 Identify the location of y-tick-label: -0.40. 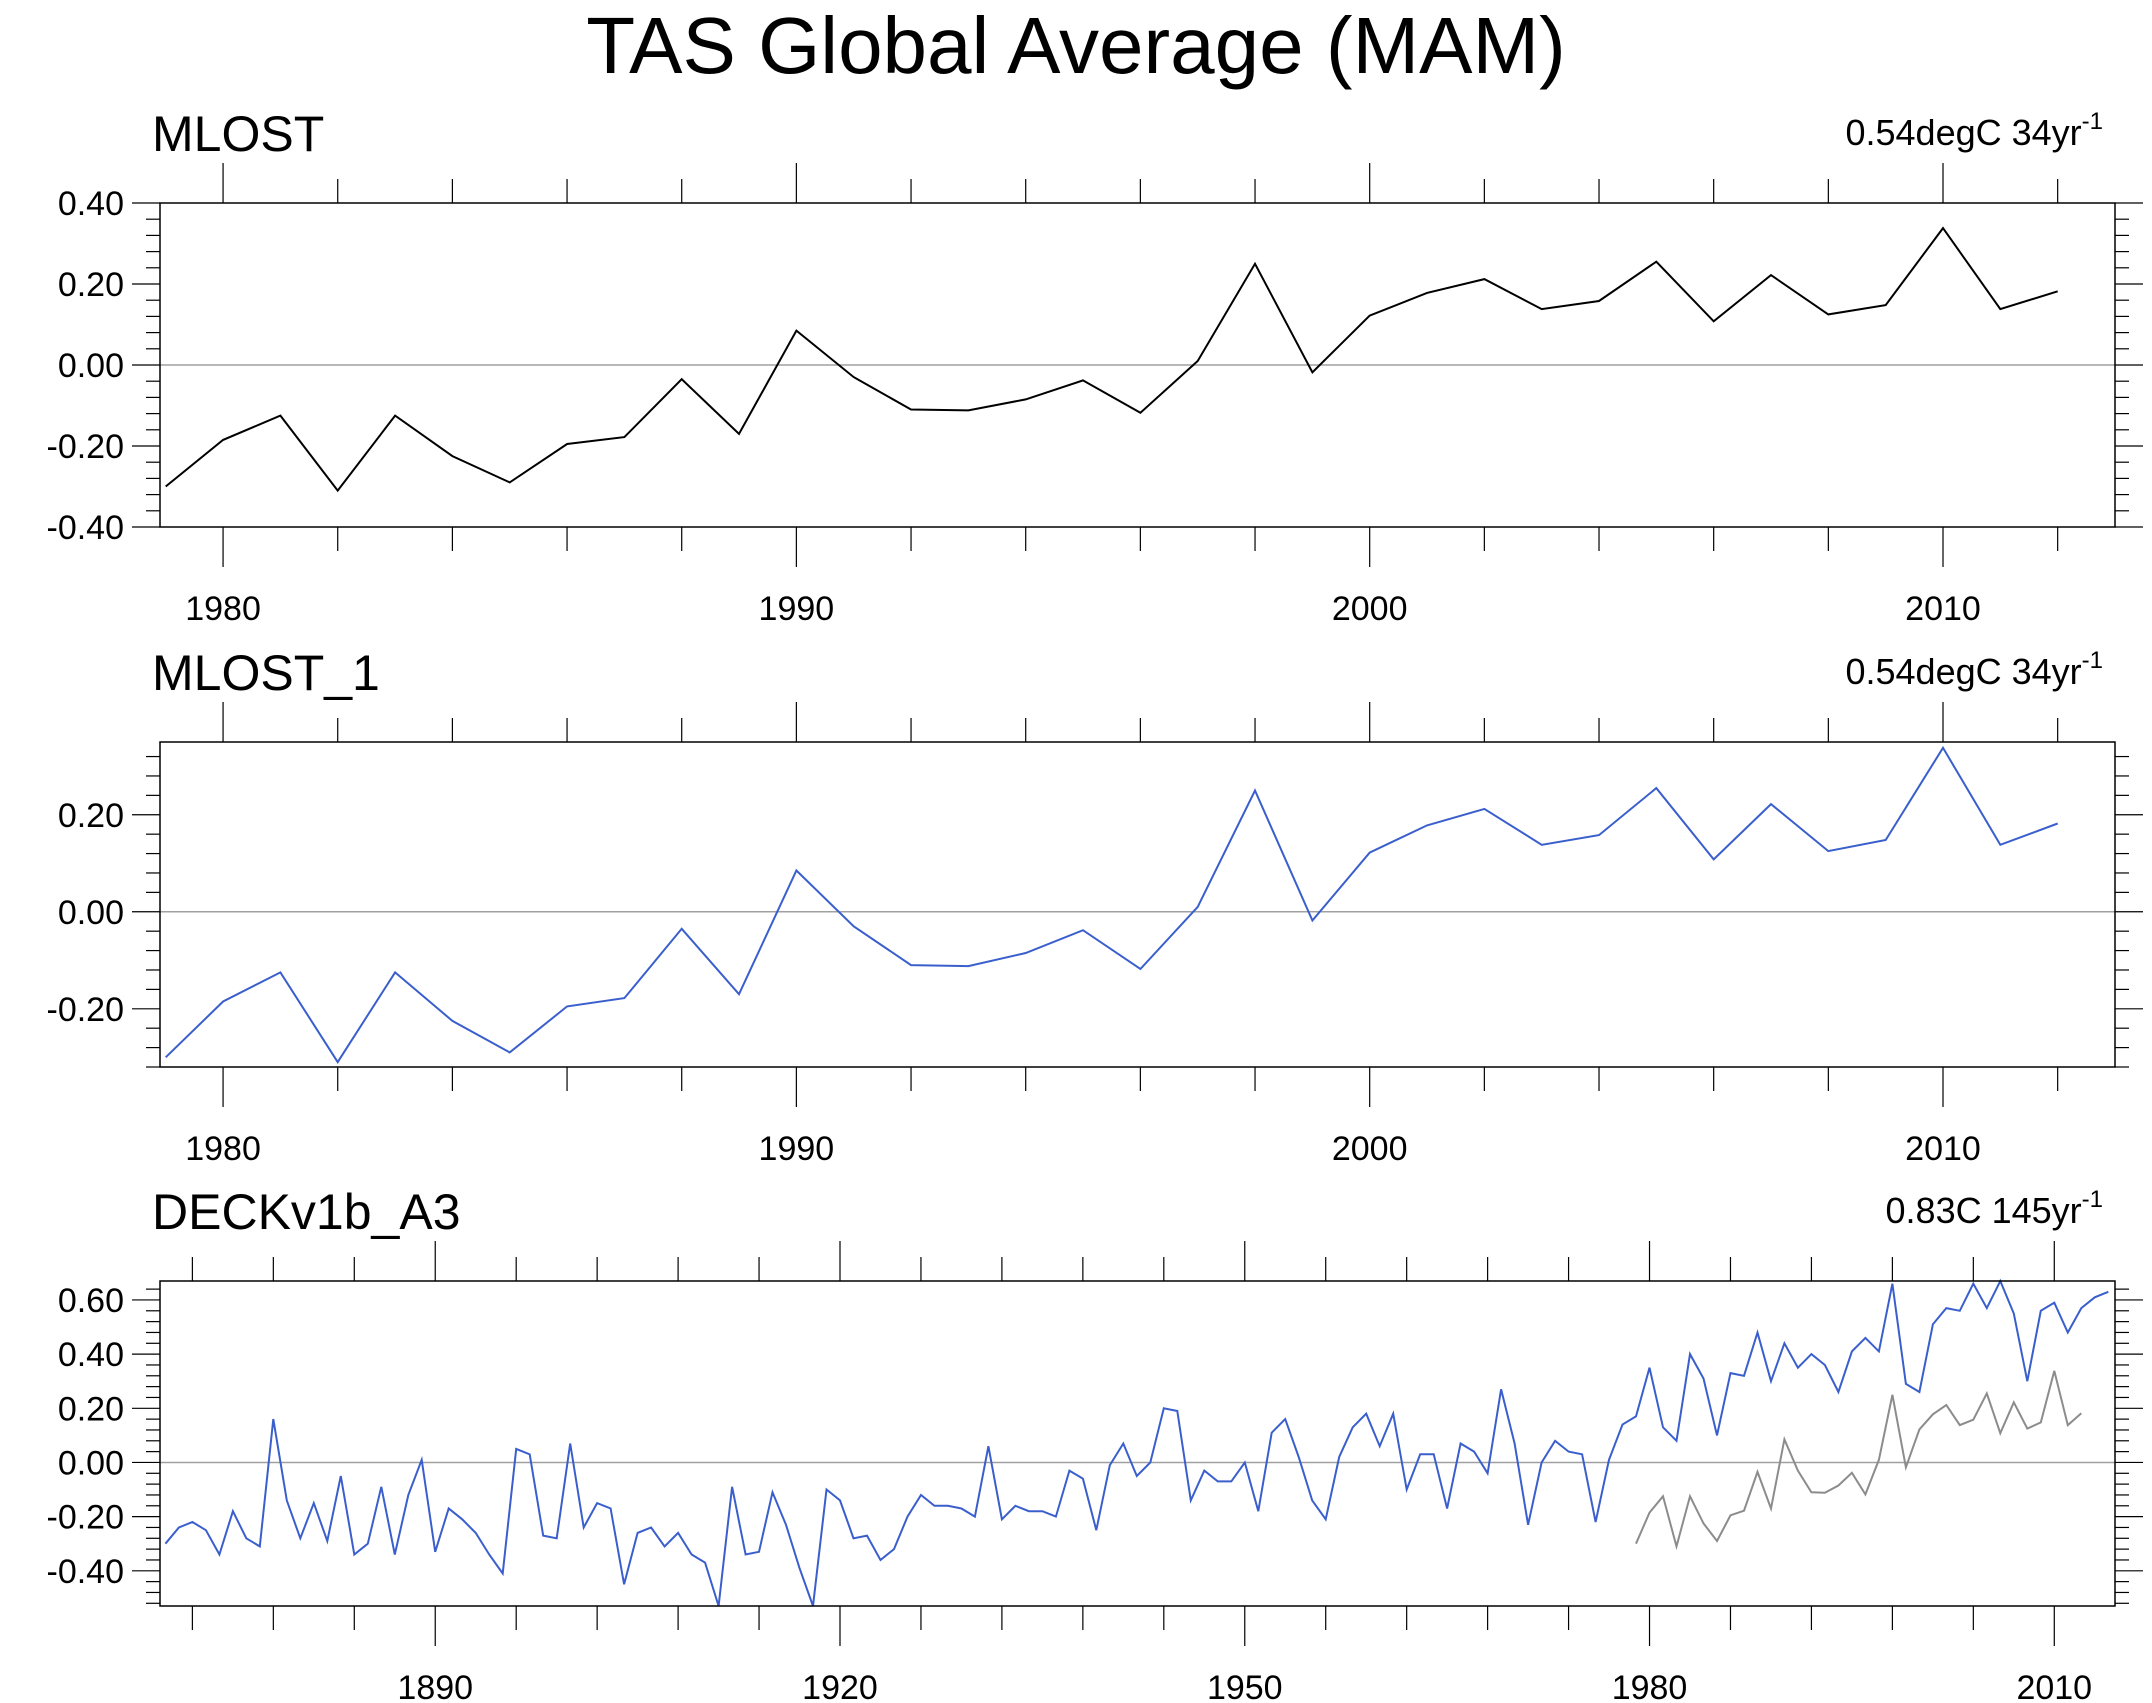
(86, 528).